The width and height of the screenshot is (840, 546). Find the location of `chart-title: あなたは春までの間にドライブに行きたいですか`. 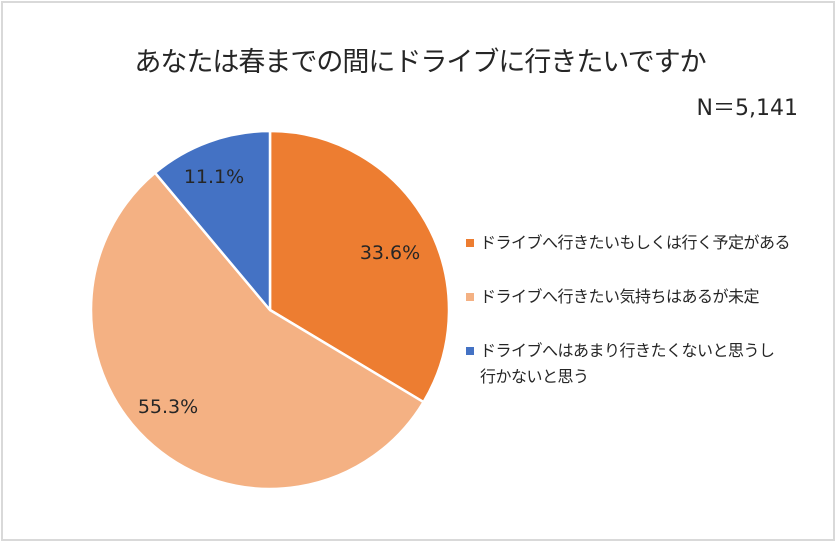

chart-title: あなたは春までの間にドライブに行きたいですか is located at coordinates (420, 62).